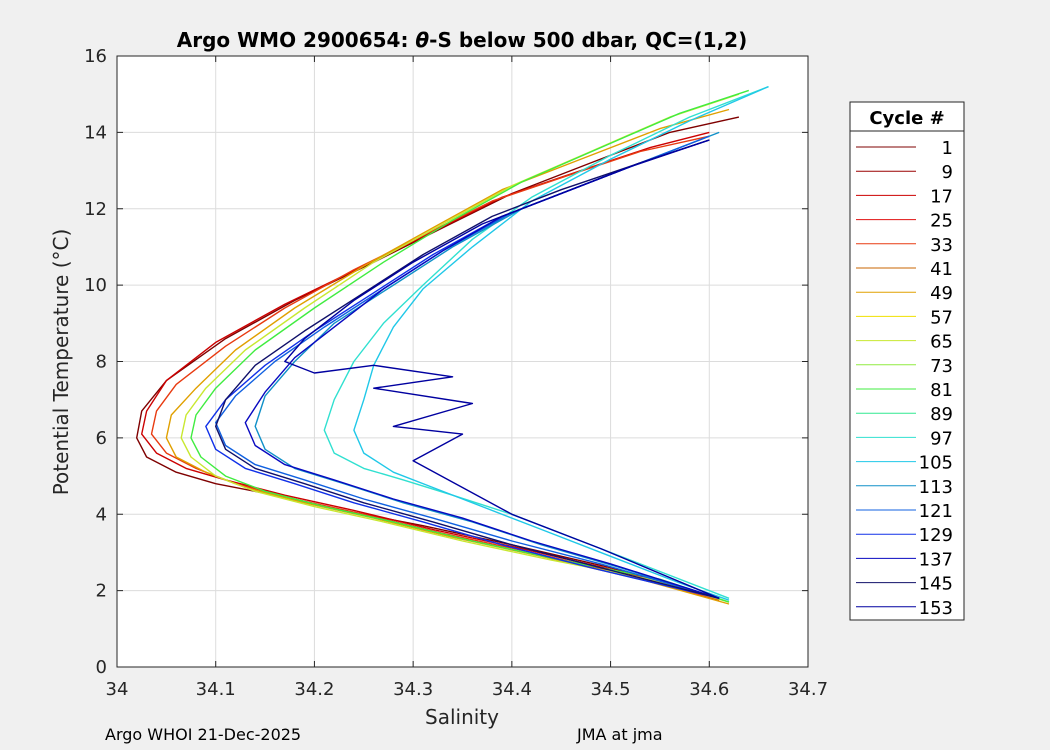 The height and width of the screenshot is (750, 1050). I want to click on legend-label: 33, so click(941, 245).